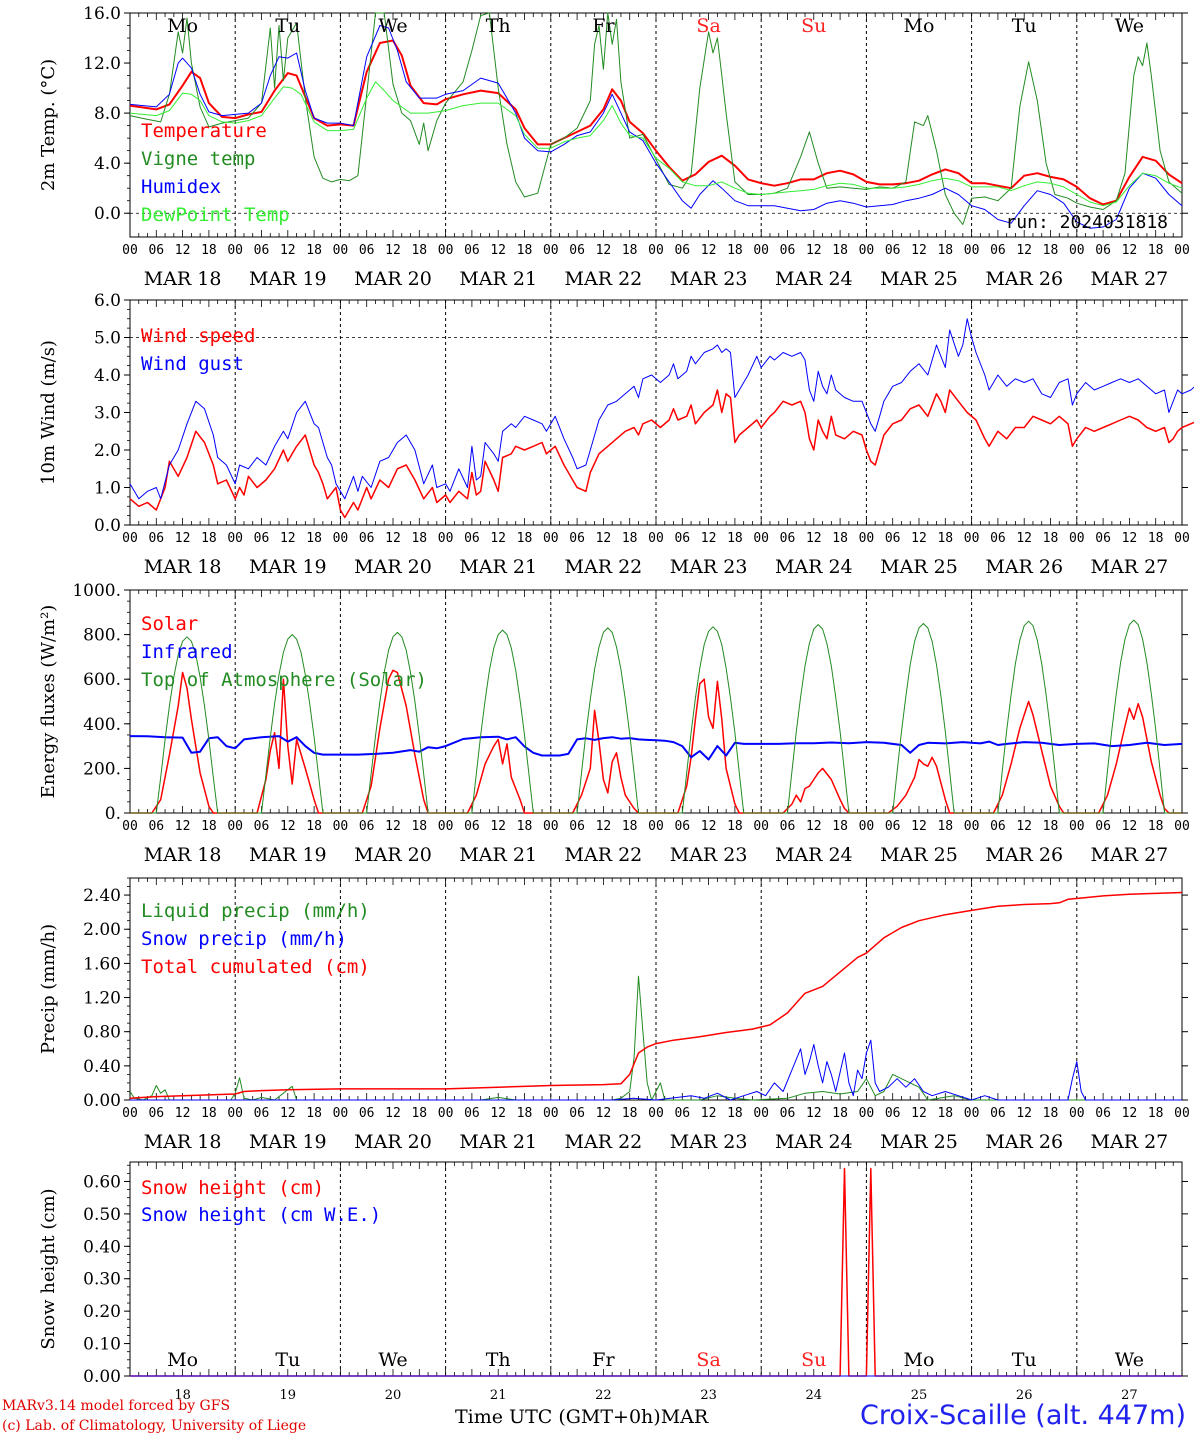  Describe the element at coordinates (102, 1182) in the screenshot. I see `y-tick-label: 0.60` at that location.